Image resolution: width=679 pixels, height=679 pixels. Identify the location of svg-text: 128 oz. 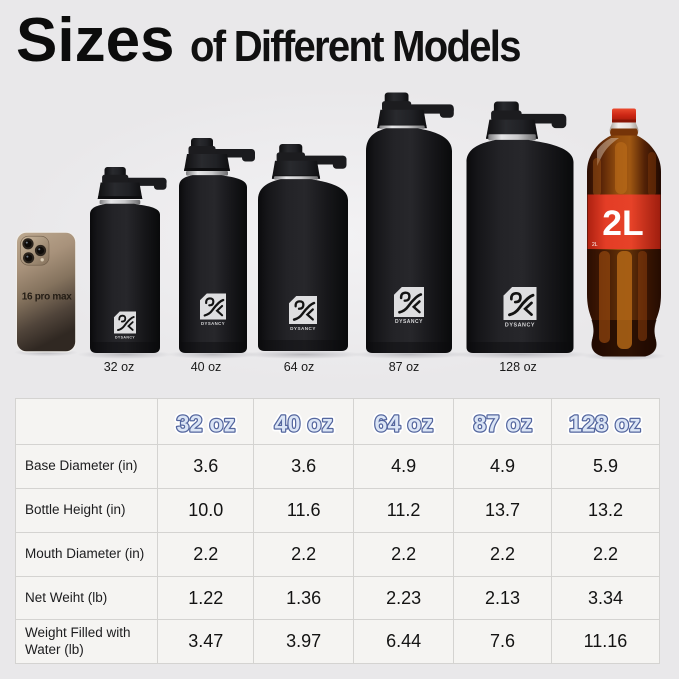
(605, 423).